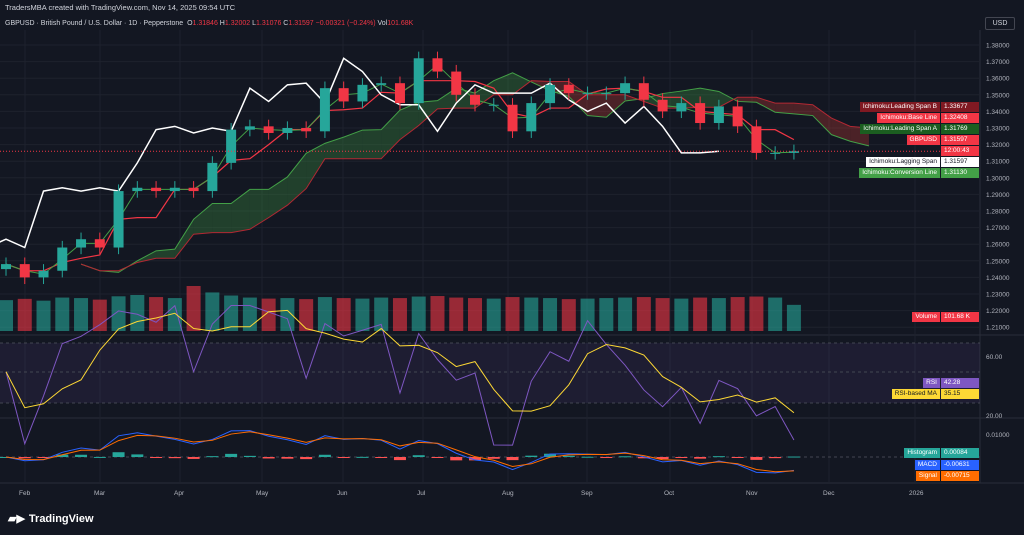 The height and width of the screenshot is (535, 1024). What do you see at coordinates (960, 476) in the screenshot?
I see `indicator-tag-value: -0.00715` at bounding box center [960, 476].